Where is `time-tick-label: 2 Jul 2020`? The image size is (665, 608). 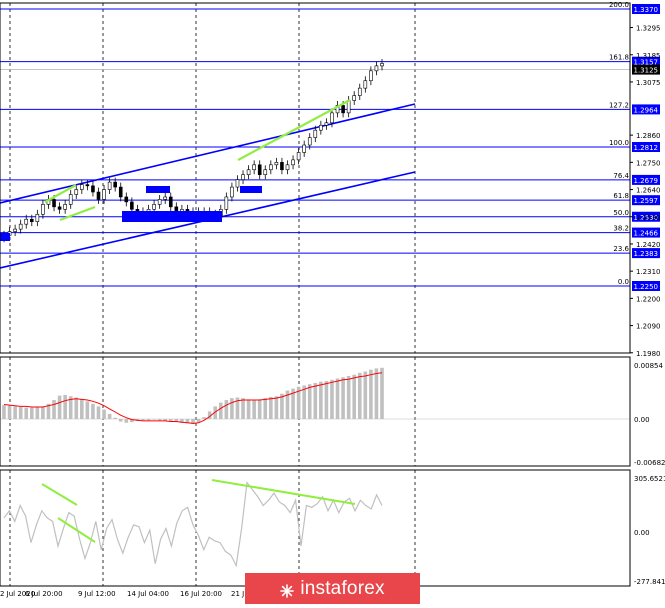
time-tick-label: 2 Jul 2020 is located at coordinates (17, 594).